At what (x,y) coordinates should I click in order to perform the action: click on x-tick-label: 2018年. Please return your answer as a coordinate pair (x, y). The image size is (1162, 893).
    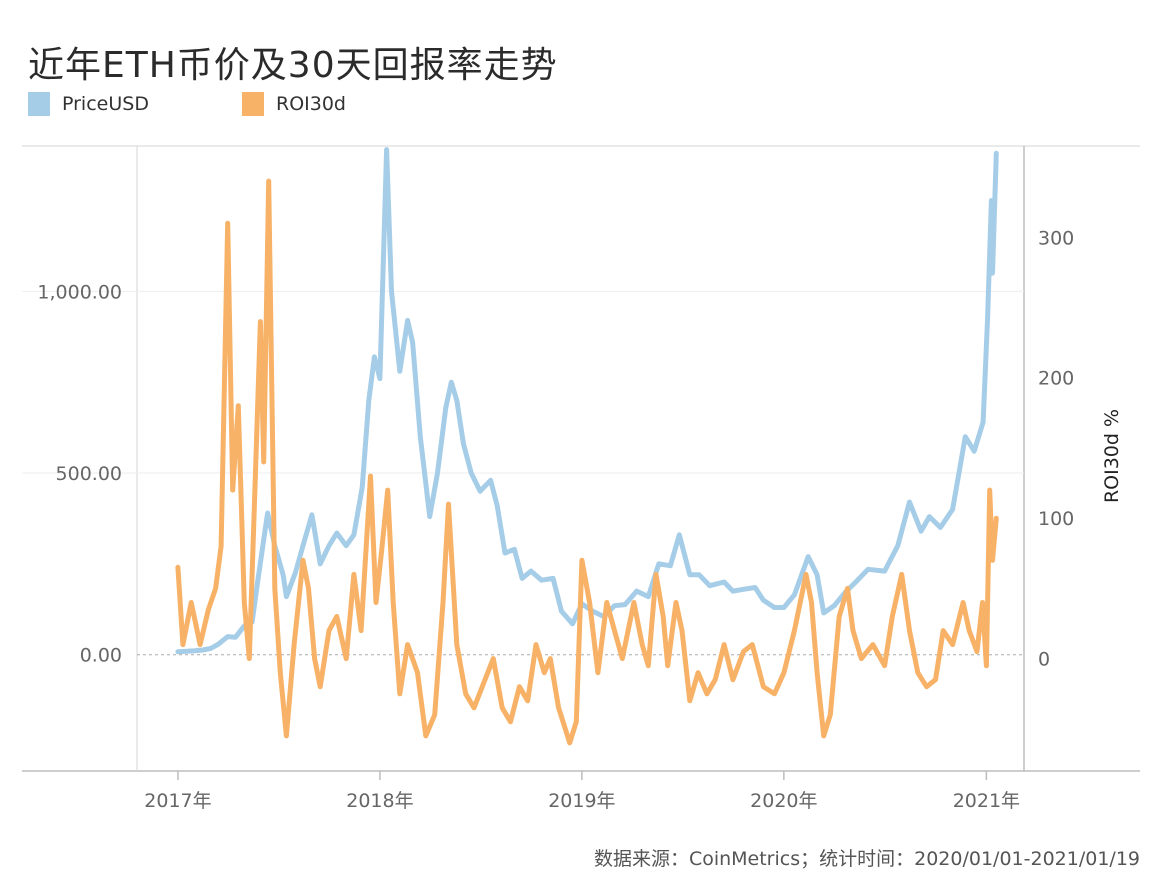
    Looking at the image, I should click on (379, 801).